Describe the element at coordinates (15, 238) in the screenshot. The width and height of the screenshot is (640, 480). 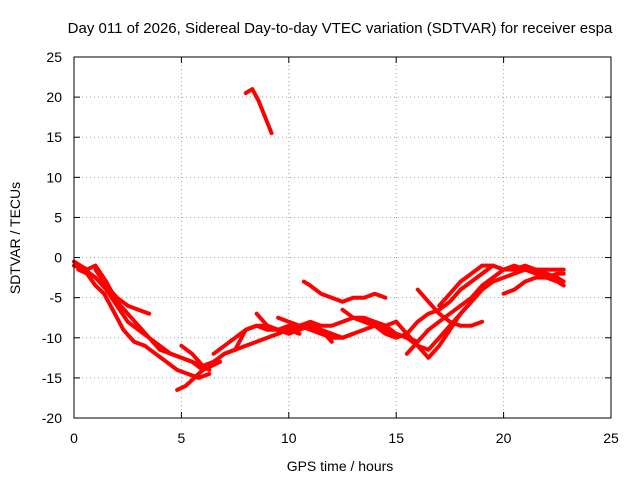
I see `y-axis-label: SDTVAR / TECUs` at that location.